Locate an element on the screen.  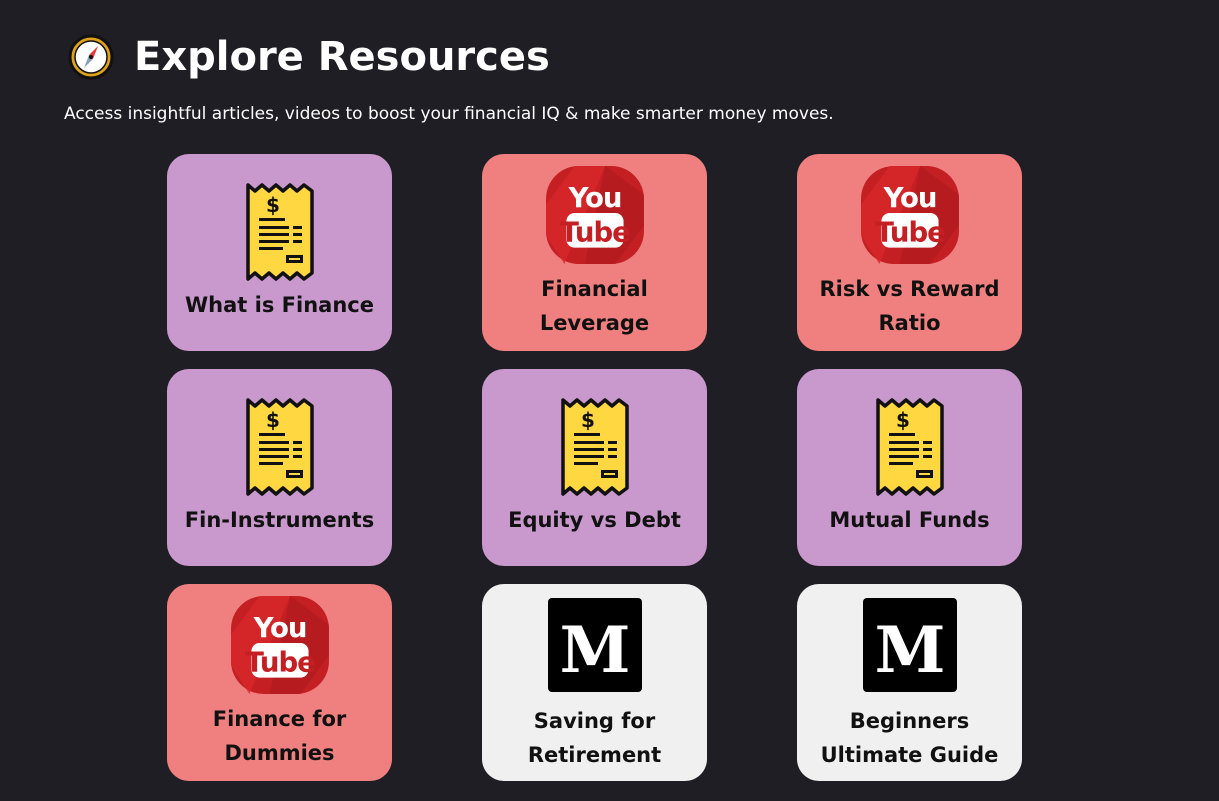
resource-card-fin-instruments: Fin-Instruments is located at coordinates (279, 467).